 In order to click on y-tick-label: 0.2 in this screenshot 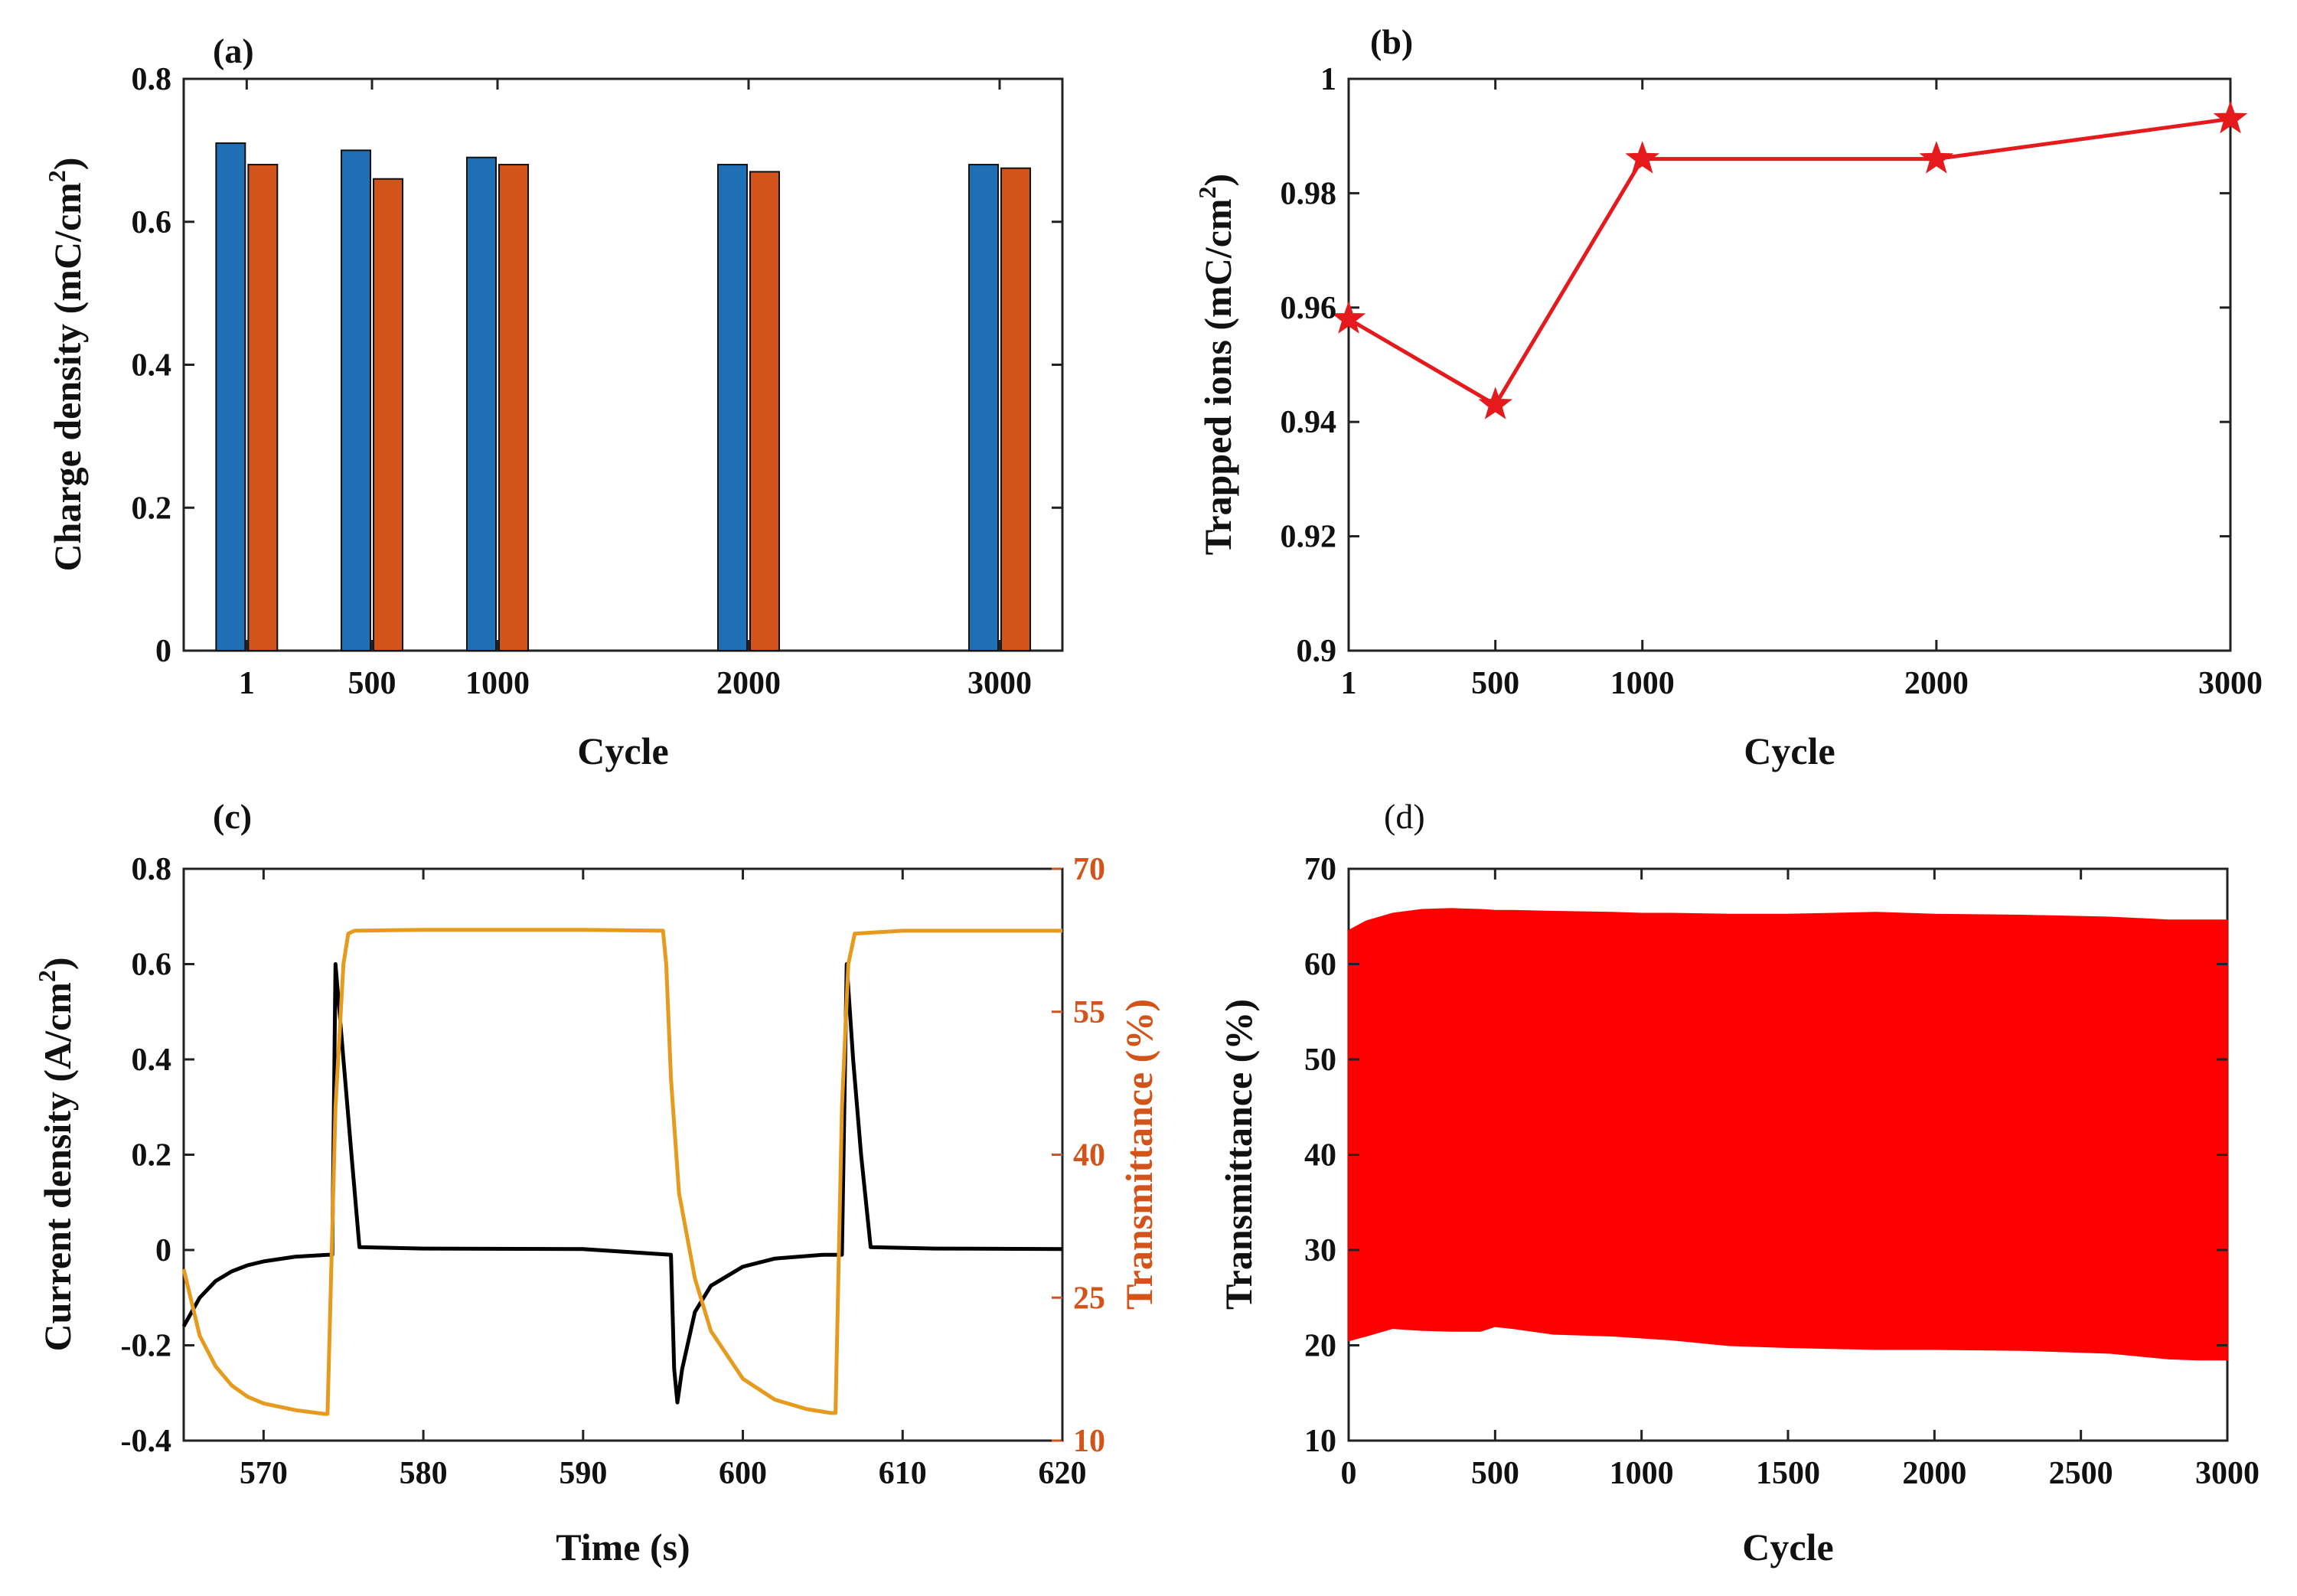, I will do `click(152, 508)`.